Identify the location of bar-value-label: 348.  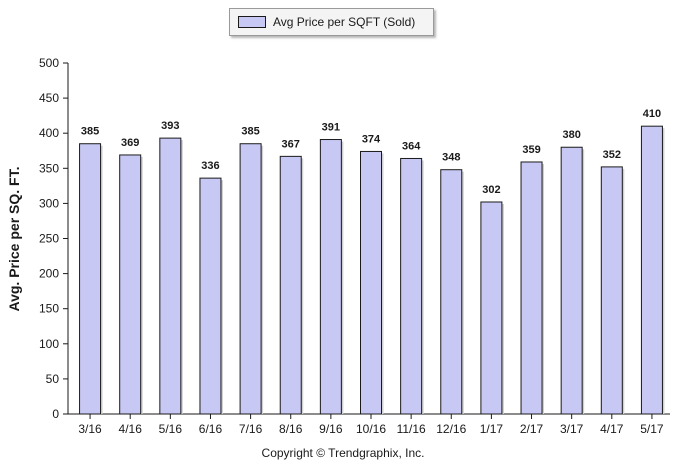
(451, 158).